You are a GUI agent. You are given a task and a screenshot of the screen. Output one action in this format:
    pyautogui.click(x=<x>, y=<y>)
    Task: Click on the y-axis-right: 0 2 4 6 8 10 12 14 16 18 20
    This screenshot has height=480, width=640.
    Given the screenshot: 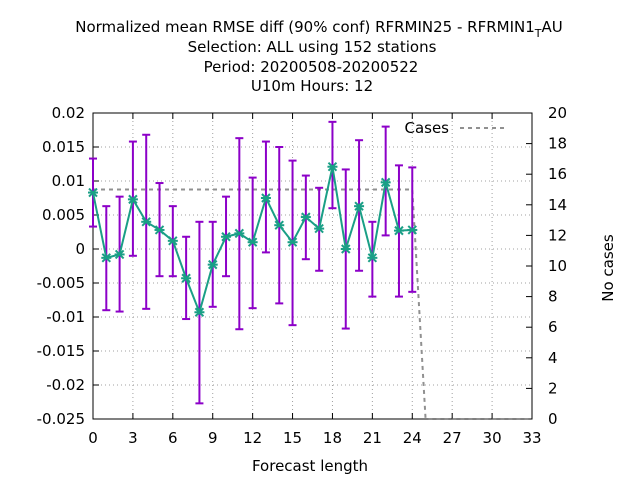 What is the action you would take?
    pyautogui.click(x=546, y=266)
    